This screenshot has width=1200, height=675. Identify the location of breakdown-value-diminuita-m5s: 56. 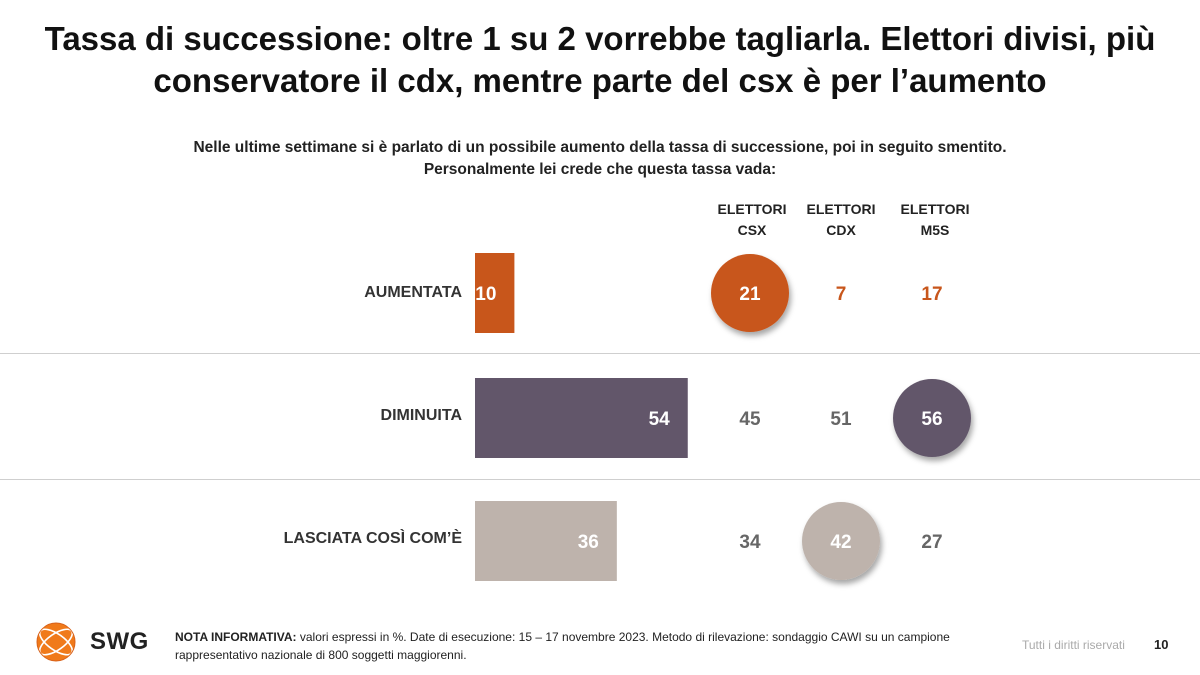
(931, 419).